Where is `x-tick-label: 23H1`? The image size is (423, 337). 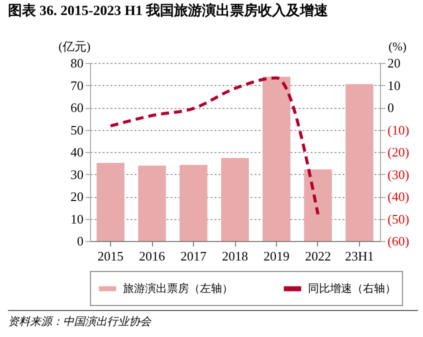
x-tick-label: 23H1 is located at coordinates (359, 256).